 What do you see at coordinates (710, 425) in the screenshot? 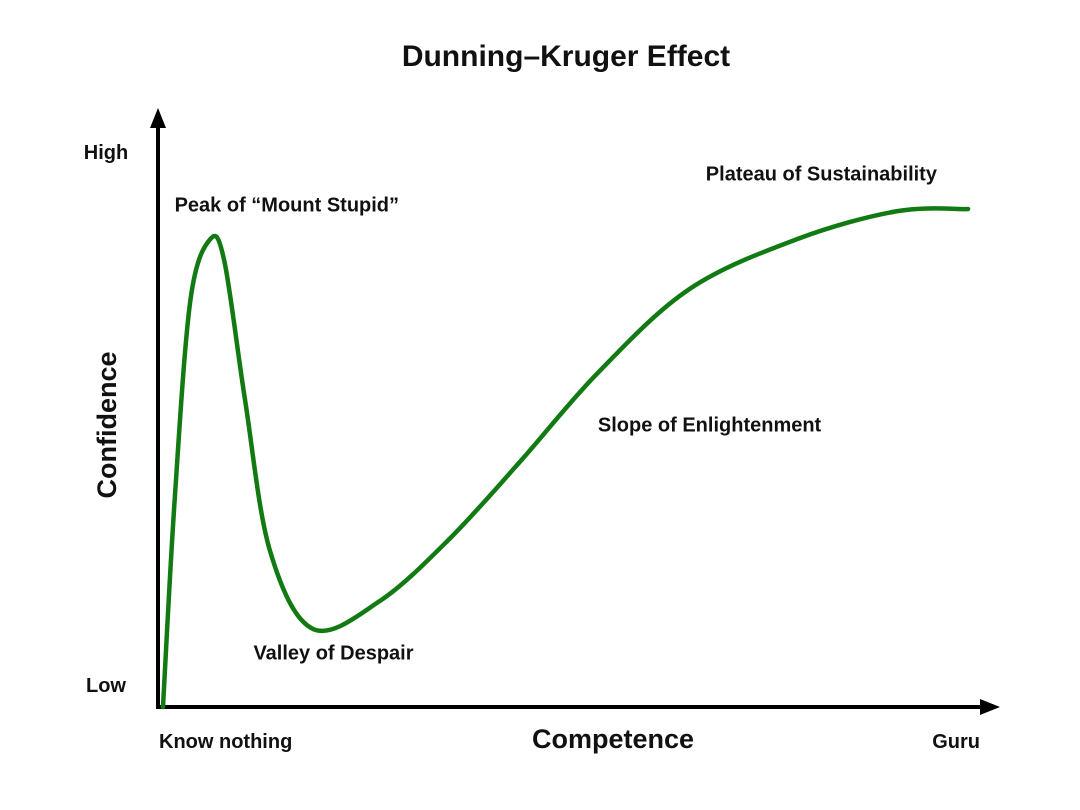
I see `annotation-label: Slope of Enlightenment` at bounding box center [710, 425].